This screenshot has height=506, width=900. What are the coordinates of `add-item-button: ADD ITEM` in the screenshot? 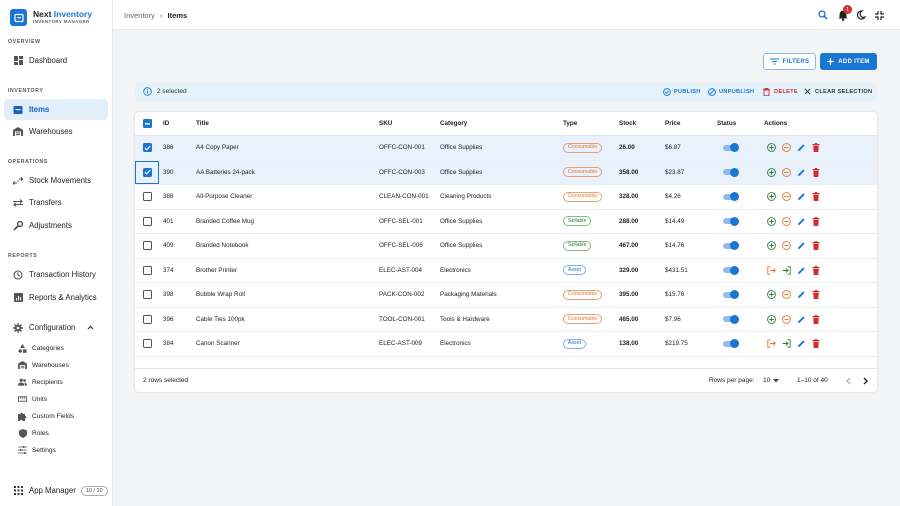 It's located at (848, 61).